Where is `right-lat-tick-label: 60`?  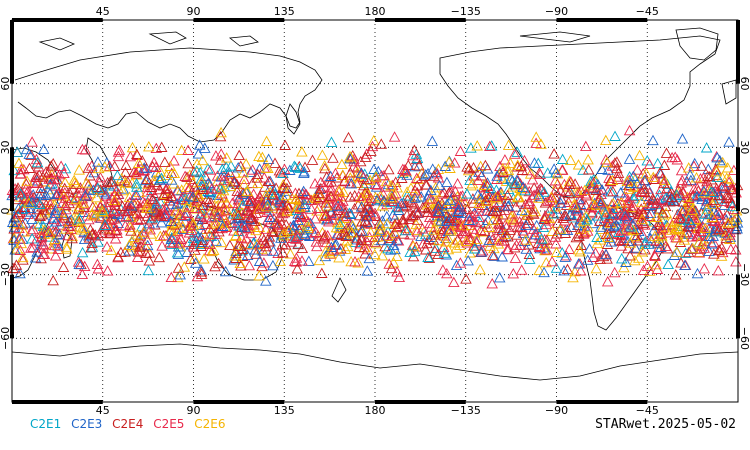 right-lat-tick-label: 60 is located at coordinates (744, 84).